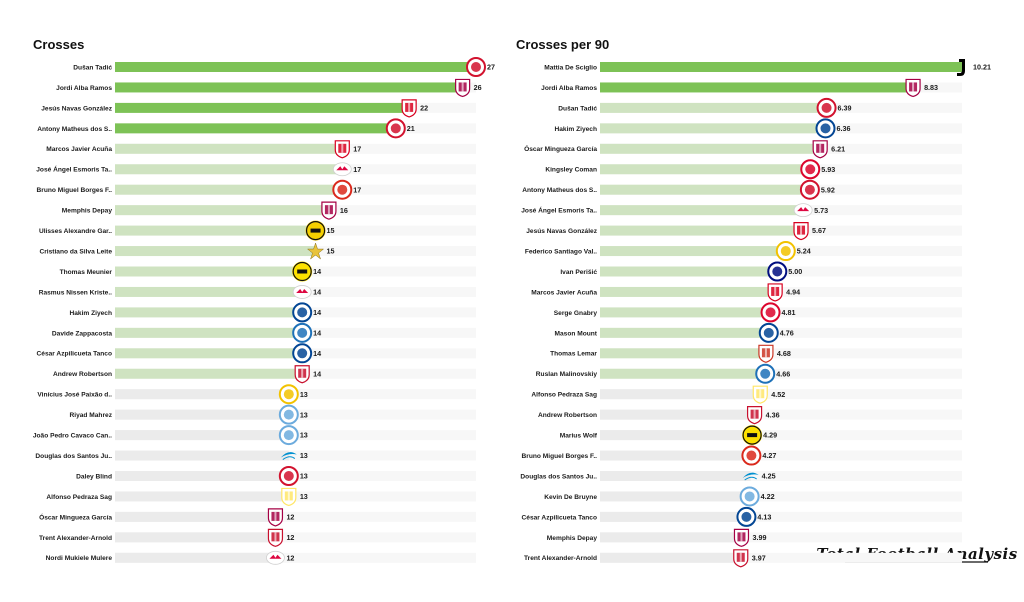 The image size is (1024, 602). Describe the element at coordinates (758, 128) in the screenshot. I see `bar-row: Hakim Ziyech 6.36` at that location.